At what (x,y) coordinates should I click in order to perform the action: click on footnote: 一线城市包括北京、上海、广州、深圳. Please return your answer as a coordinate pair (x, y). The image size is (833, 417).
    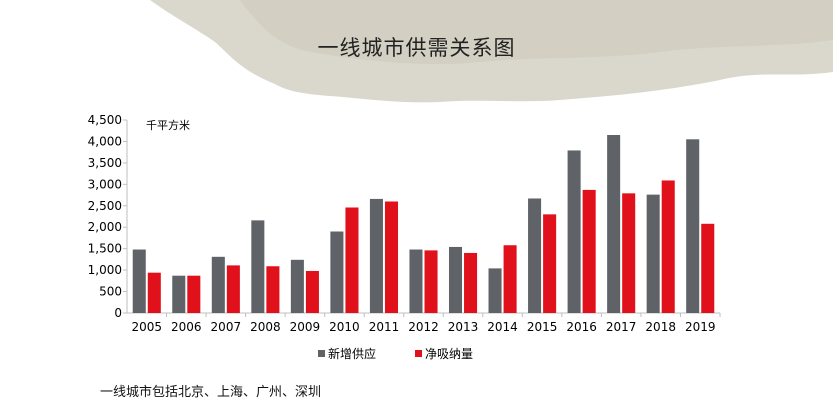
    Looking at the image, I should click on (211, 392).